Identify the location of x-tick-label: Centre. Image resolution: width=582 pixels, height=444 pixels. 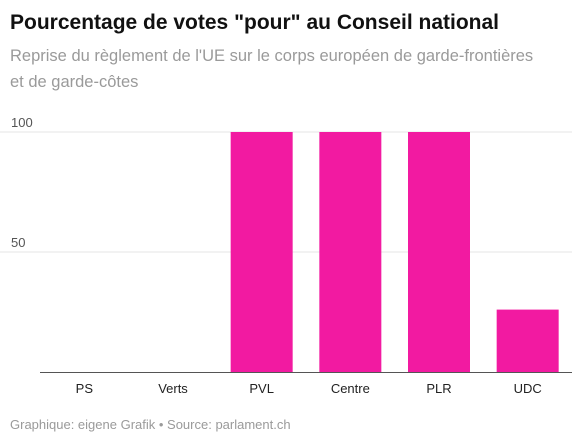
(350, 388).